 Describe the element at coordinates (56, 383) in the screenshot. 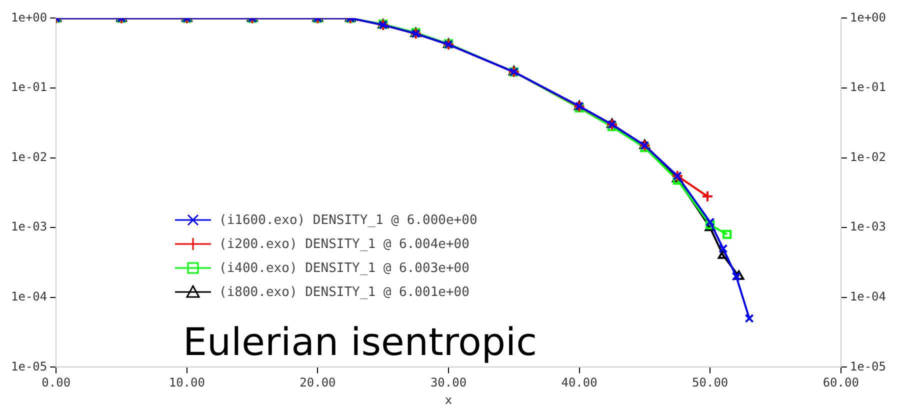

I see `x-tick-label: 0.00` at that location.